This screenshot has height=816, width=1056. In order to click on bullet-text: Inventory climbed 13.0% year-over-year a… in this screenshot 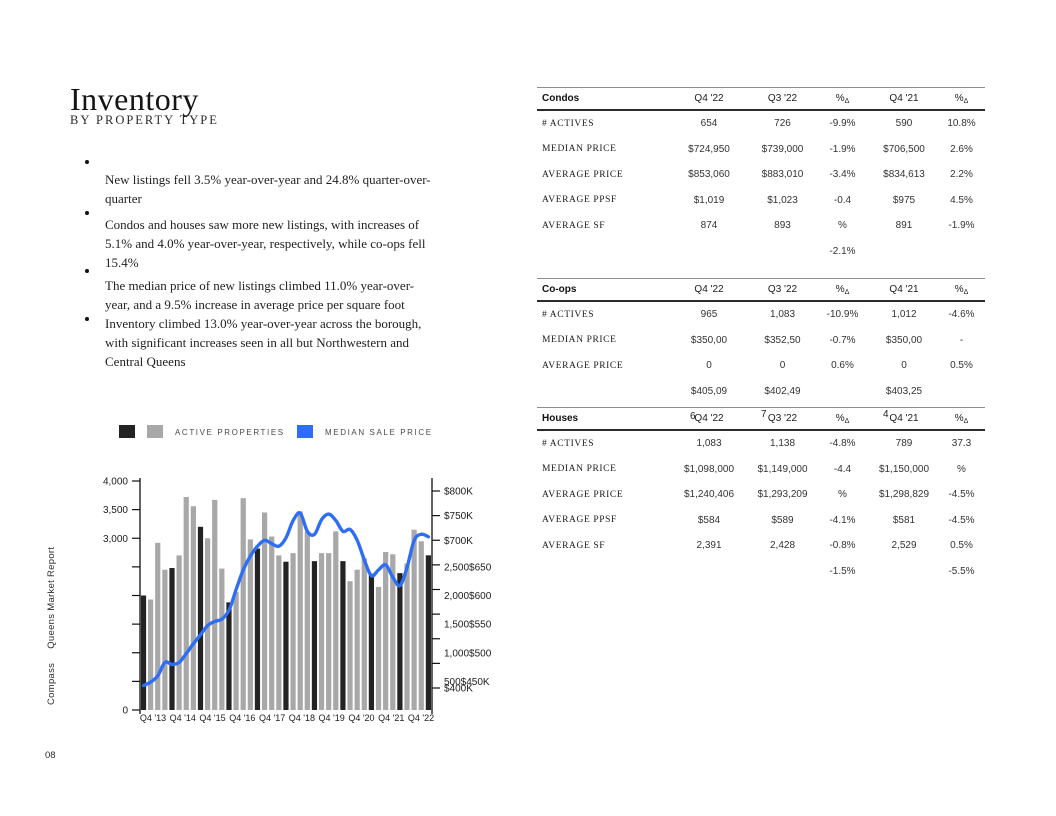, I will do `click(263, 342)`.